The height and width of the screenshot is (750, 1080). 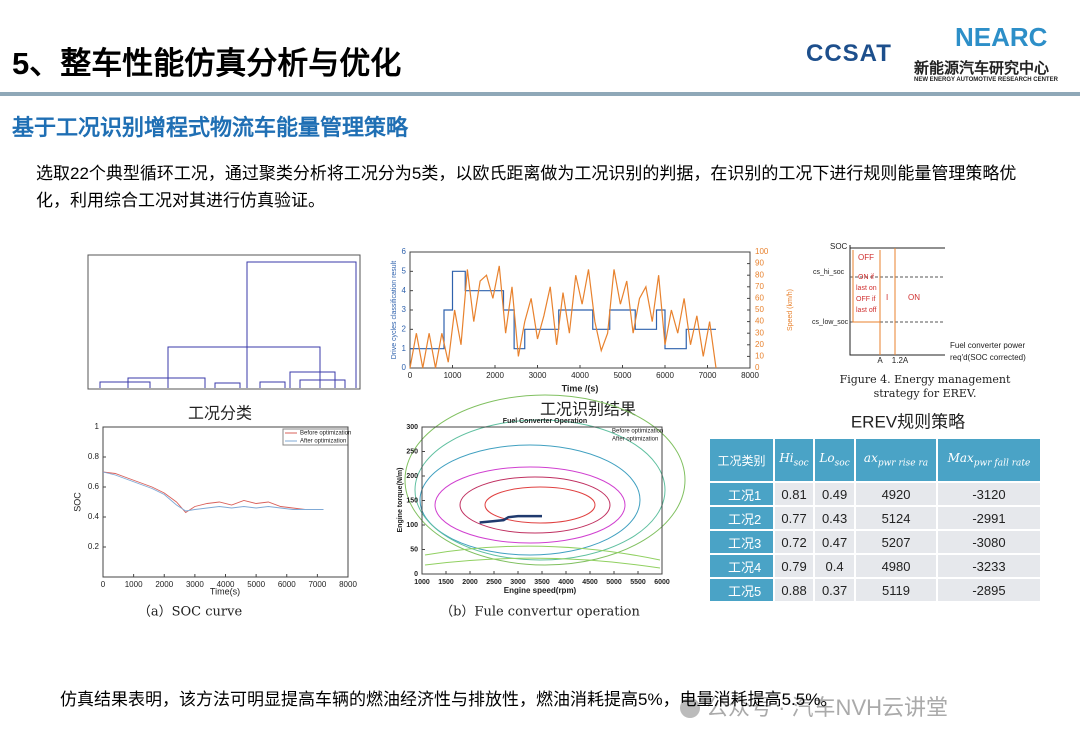 What do you see at coordinates (896, 542) in the screenshot?
I see `table-cell: 5207` at bounding box center [896, 542].